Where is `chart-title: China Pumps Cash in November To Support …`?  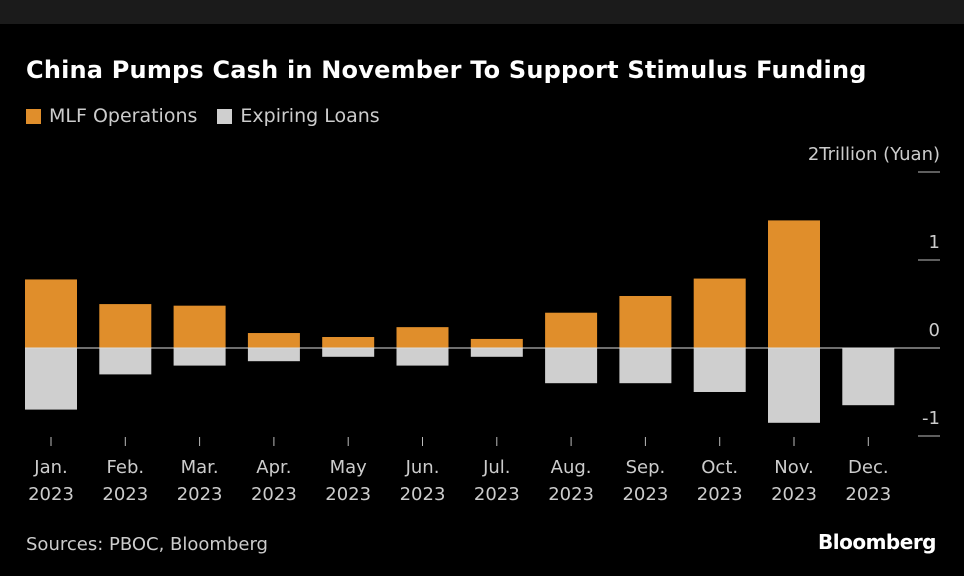 chart-title: China Pumps Cash in November To Support … is located at coordinates (446, 70).